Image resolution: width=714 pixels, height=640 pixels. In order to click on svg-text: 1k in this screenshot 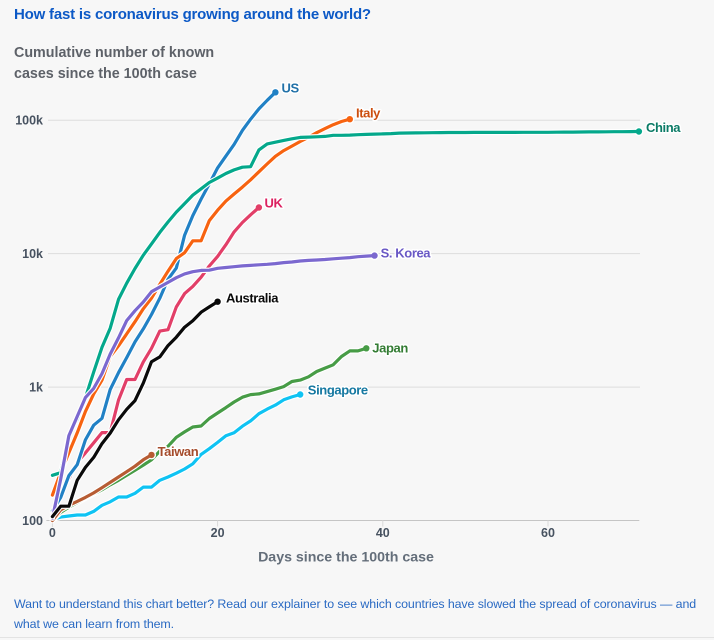, I will do `click(36, 388)`.